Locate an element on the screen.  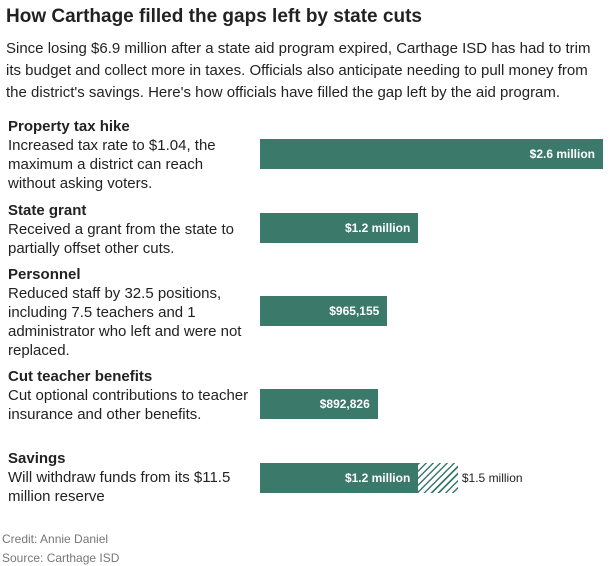
category-label: Cut teacher benefits is located at coordinates (80, 376).